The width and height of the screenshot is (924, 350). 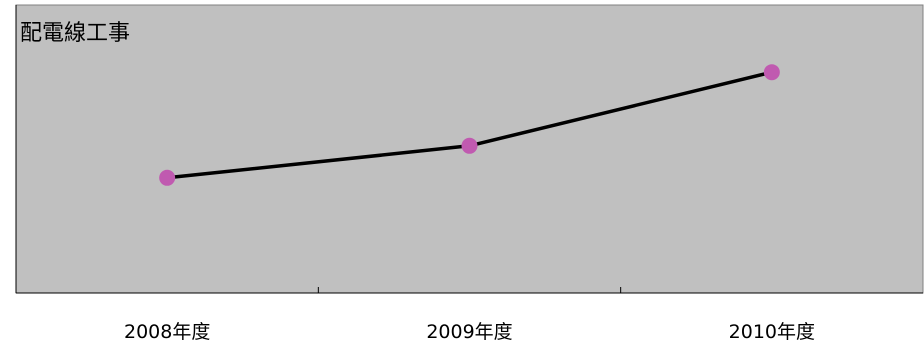 What do you see at coordinates (469, 145) in the screenshot?
I see `data-point-2009年度` at bounding box center [469, 145].